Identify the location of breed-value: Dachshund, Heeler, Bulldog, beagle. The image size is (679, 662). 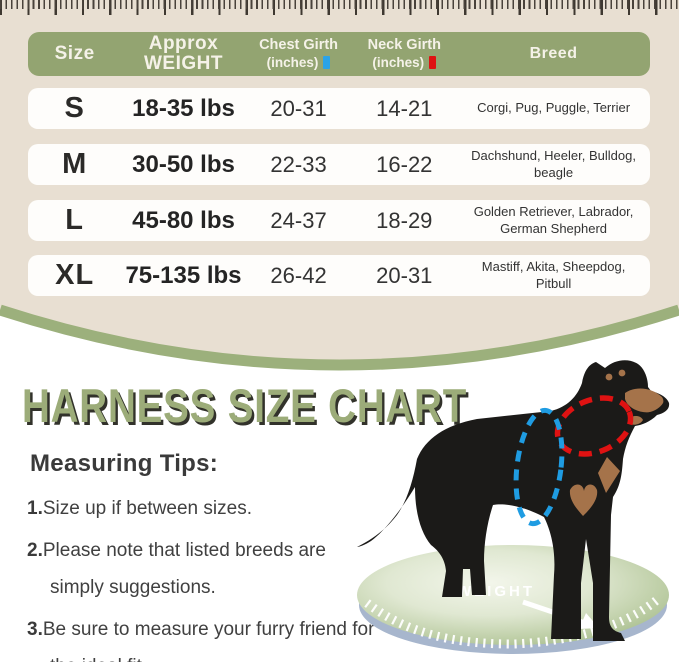
(553, 164).